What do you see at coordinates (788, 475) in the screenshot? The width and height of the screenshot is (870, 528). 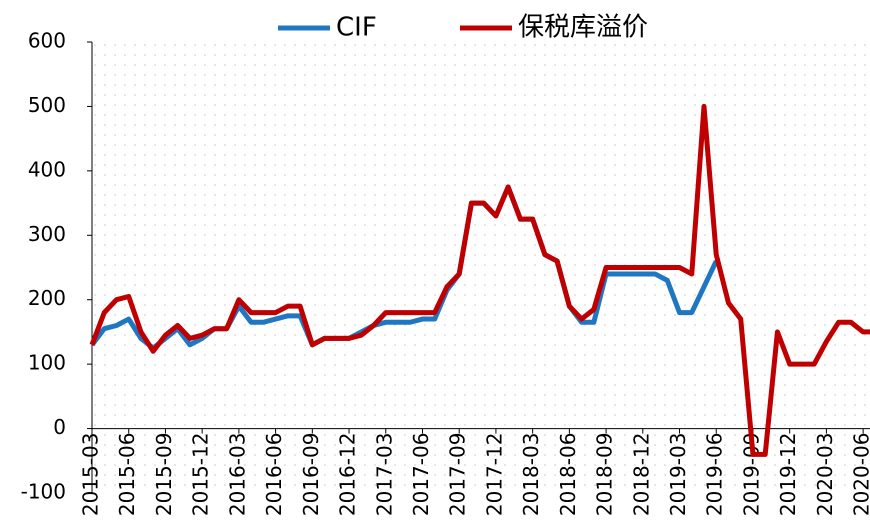 I see `x-tick-label: 2019-12` at bounding box center [788, 475].